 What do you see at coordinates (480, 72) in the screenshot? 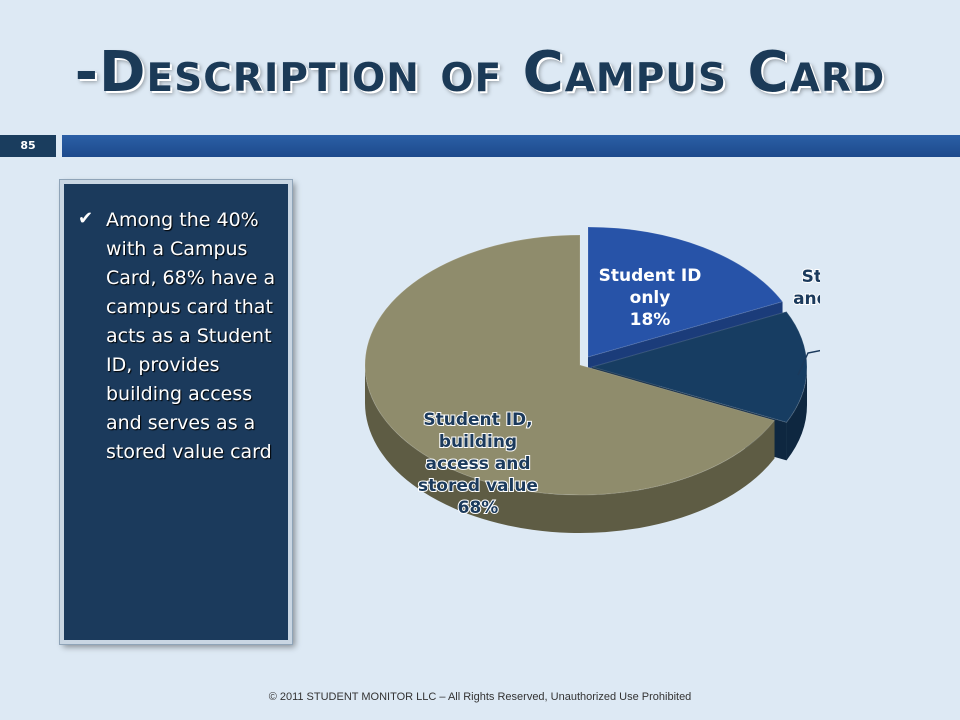
I see `page-title: -Description of Campus Card` at bounding box center [480, 72].